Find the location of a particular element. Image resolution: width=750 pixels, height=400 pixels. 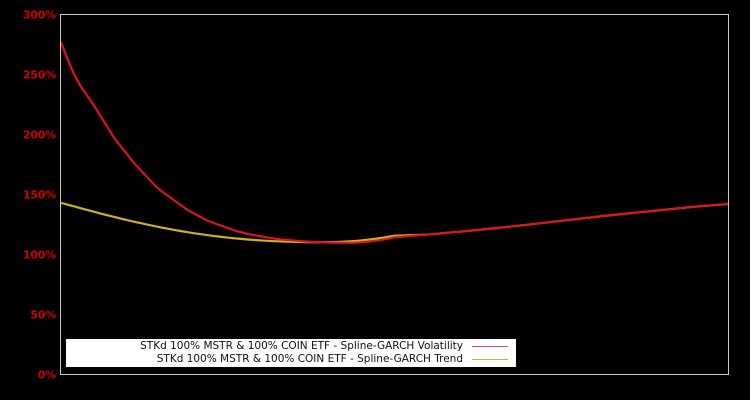

legend-swatch-trend is located at coordinates (490, 359).